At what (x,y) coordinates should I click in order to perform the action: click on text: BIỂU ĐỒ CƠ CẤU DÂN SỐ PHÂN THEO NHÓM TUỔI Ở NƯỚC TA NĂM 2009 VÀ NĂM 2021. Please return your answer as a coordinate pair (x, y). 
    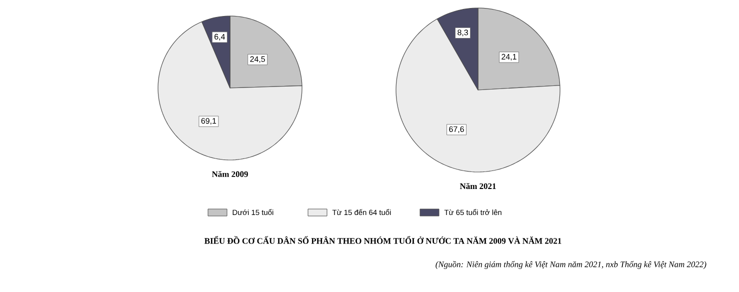
    Looking at the image, I should click on (383, 240).